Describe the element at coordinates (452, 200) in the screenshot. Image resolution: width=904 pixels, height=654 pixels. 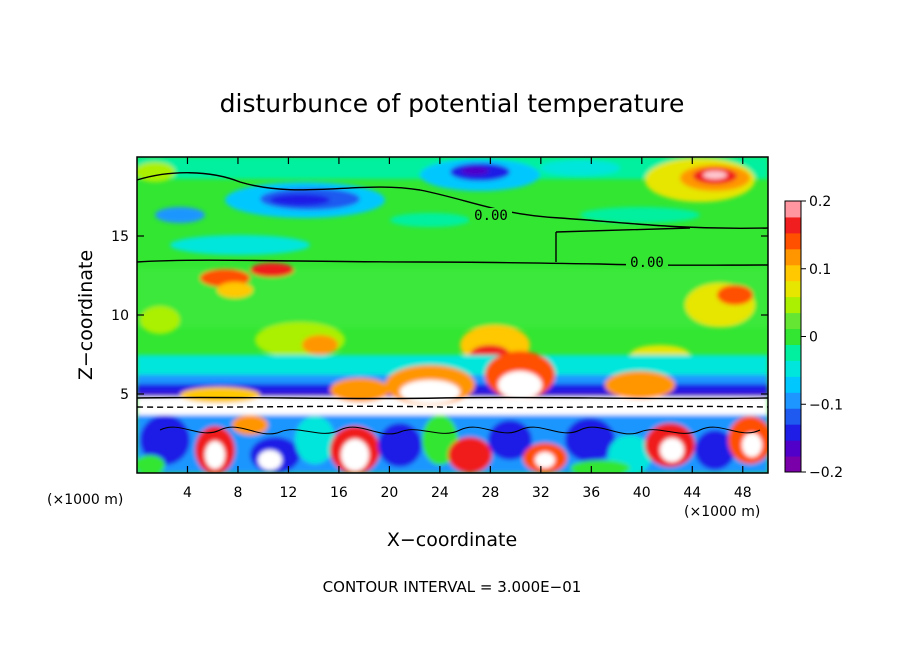
I see `contour-upper` at that location.